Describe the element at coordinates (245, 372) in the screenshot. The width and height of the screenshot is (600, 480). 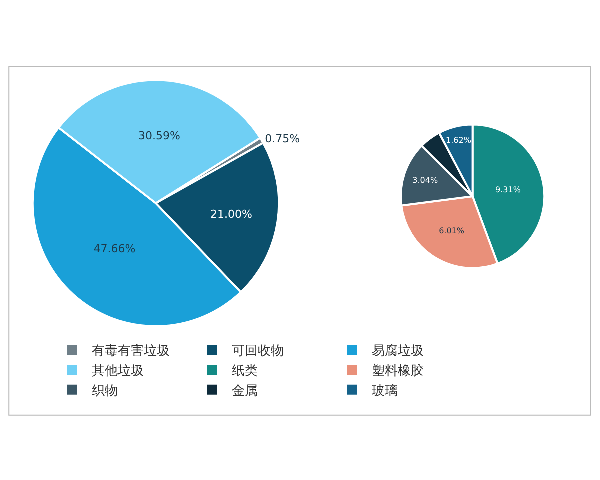
I see `legend-label: 纸类` at that location.